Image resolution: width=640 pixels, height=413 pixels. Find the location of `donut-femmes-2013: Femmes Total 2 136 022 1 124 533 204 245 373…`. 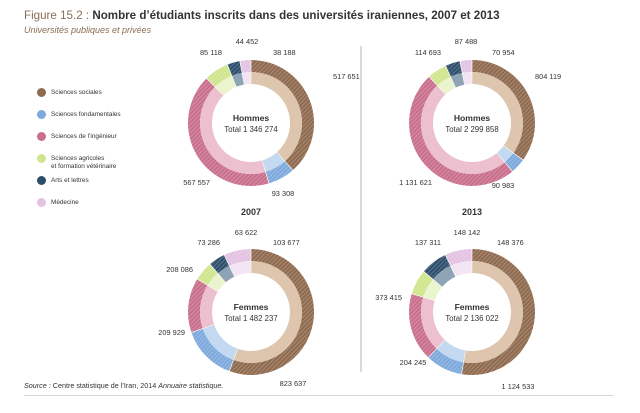

donut-femmes-2013: Femmes Total 2 136 022 1 124 533 204 245 373… is located at coordinates (455, 309).